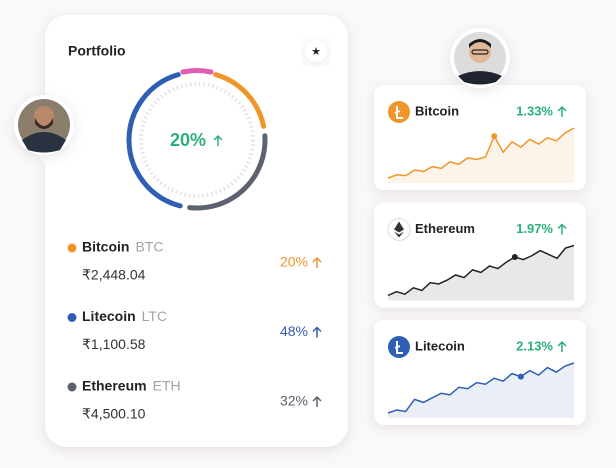 The width and height of the screenshot is (616, 468). Describe the element at coordinates (294, 401) in the screenshot. I see `asset-share: 32%` at that location.